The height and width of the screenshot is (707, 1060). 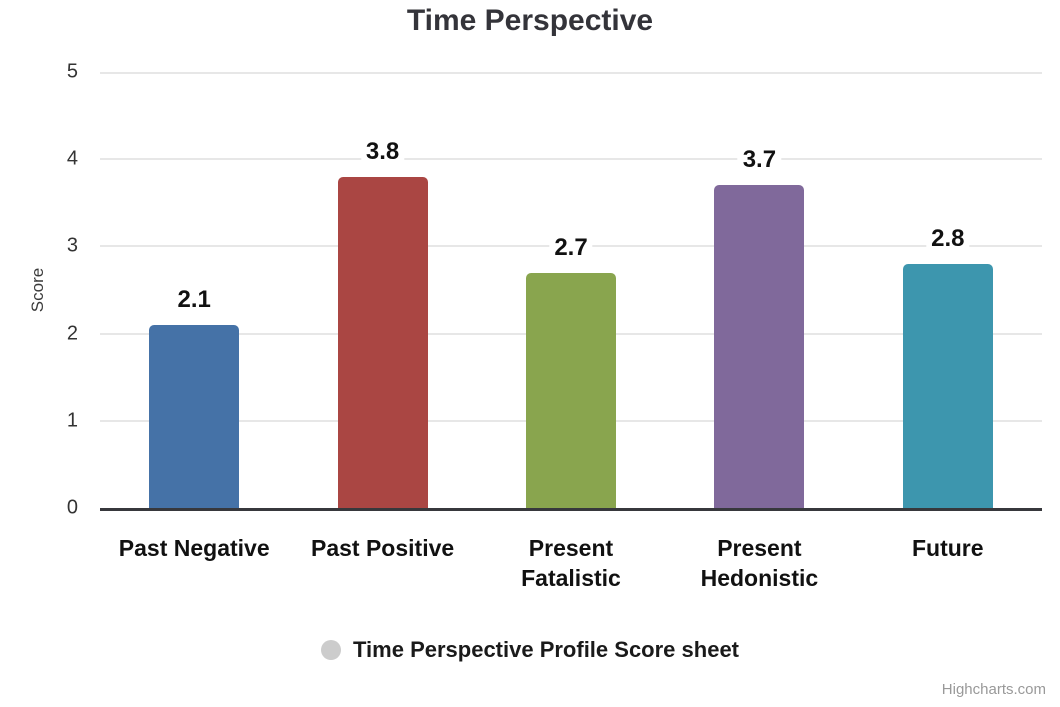 I want to click on bar-value-label: 3.7, so click(x=759, y=160).